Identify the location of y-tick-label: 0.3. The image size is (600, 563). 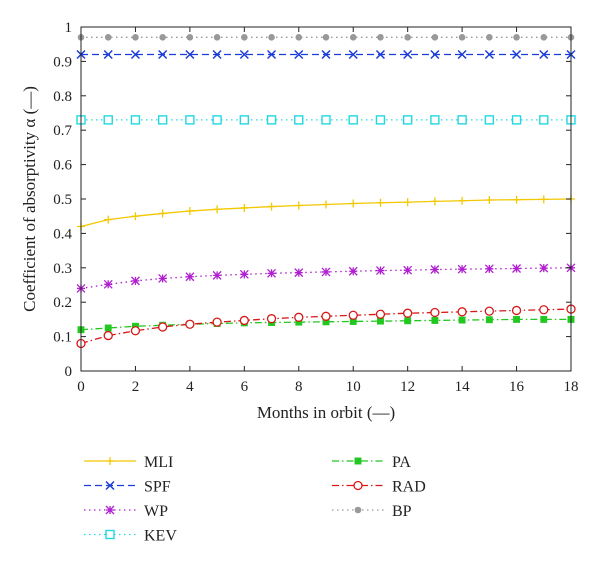
(62, 269).